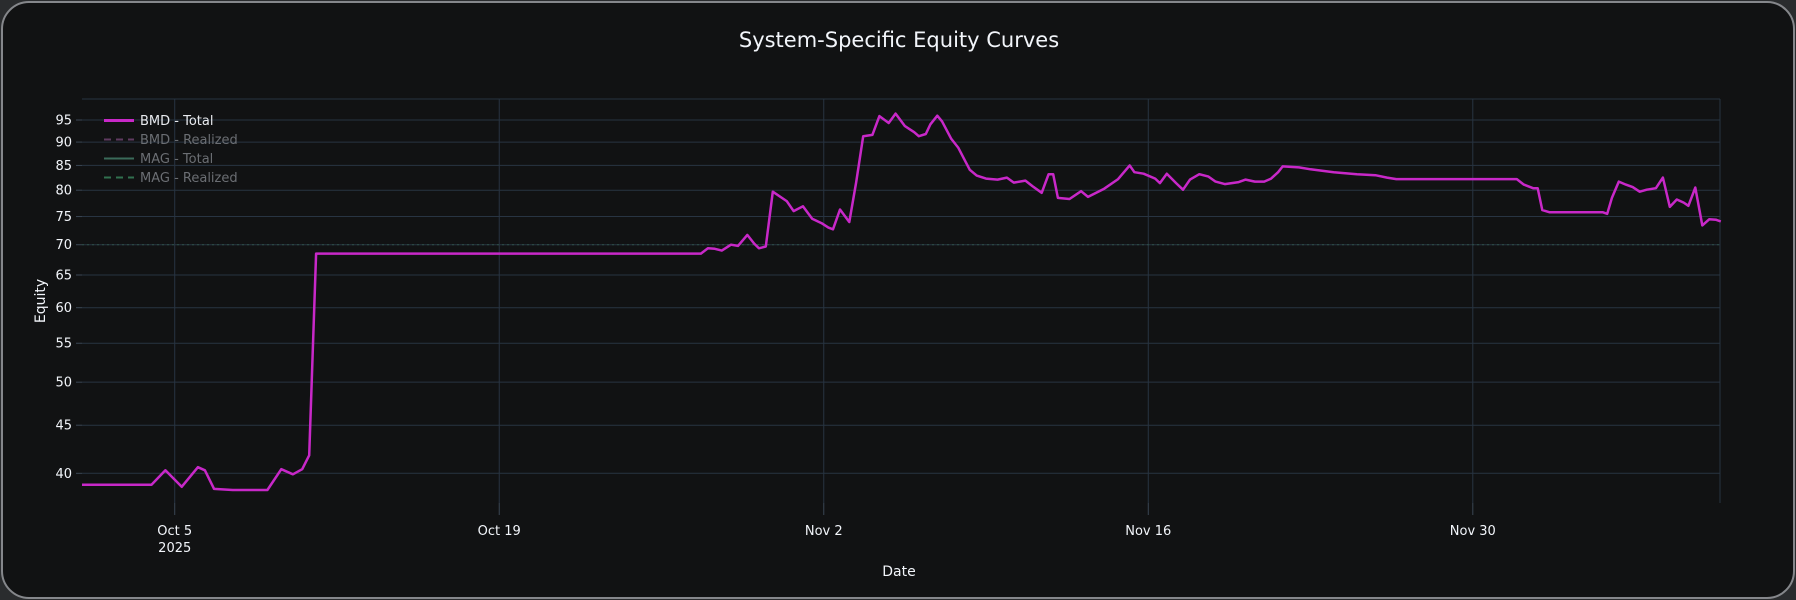 The width and height of the screenshot is (1796, 600). I want to click on x-tick-sublabel: 2025, so click(174, 548).